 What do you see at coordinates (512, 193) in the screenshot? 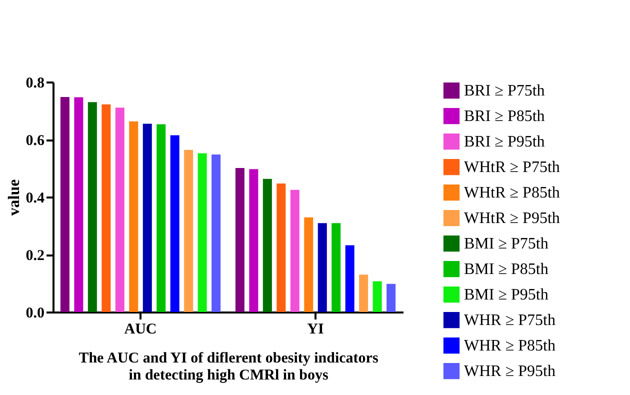
I see `legend-label: WHtR ≥ P85th` at bounding box center [512, 193].